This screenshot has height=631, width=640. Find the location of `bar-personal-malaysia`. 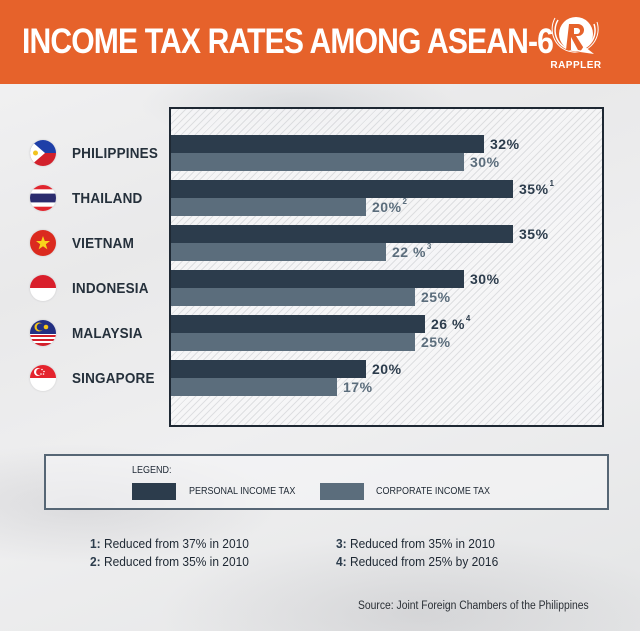

bar-personal-malaysia is located at coordinates (298, 324).